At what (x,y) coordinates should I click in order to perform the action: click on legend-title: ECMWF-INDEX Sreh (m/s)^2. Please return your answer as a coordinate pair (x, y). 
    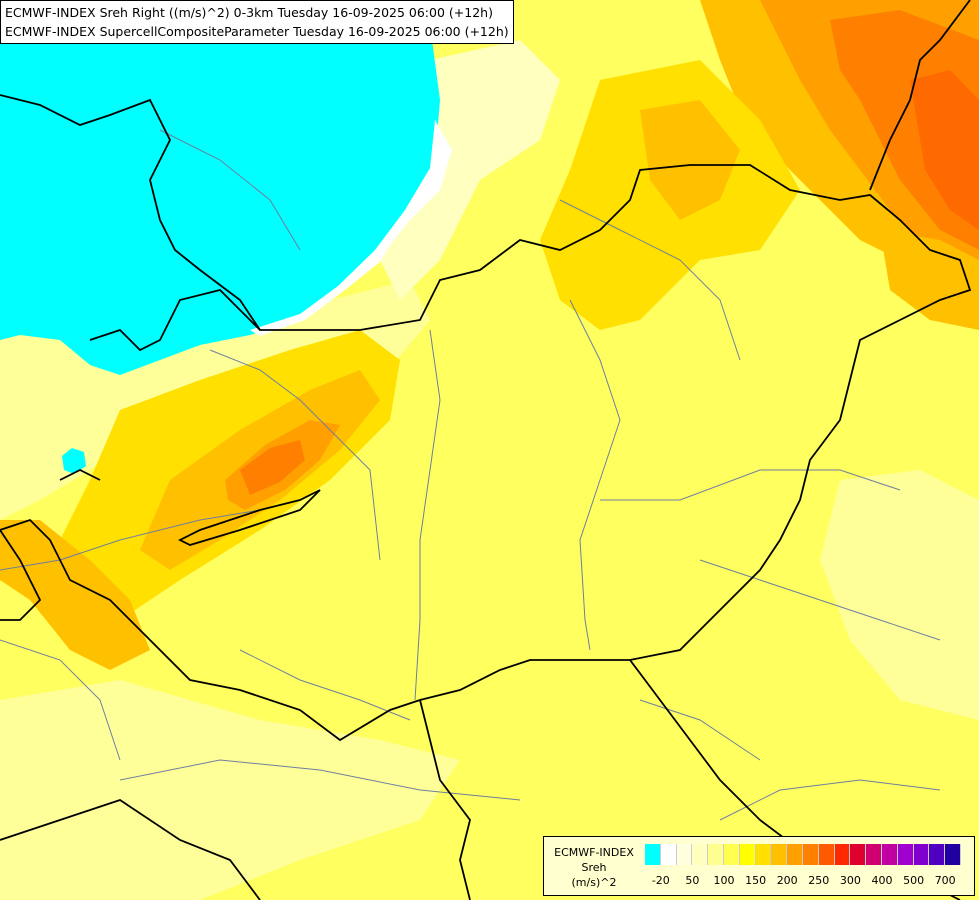
    Looking at the image, I should click on (594, 867).